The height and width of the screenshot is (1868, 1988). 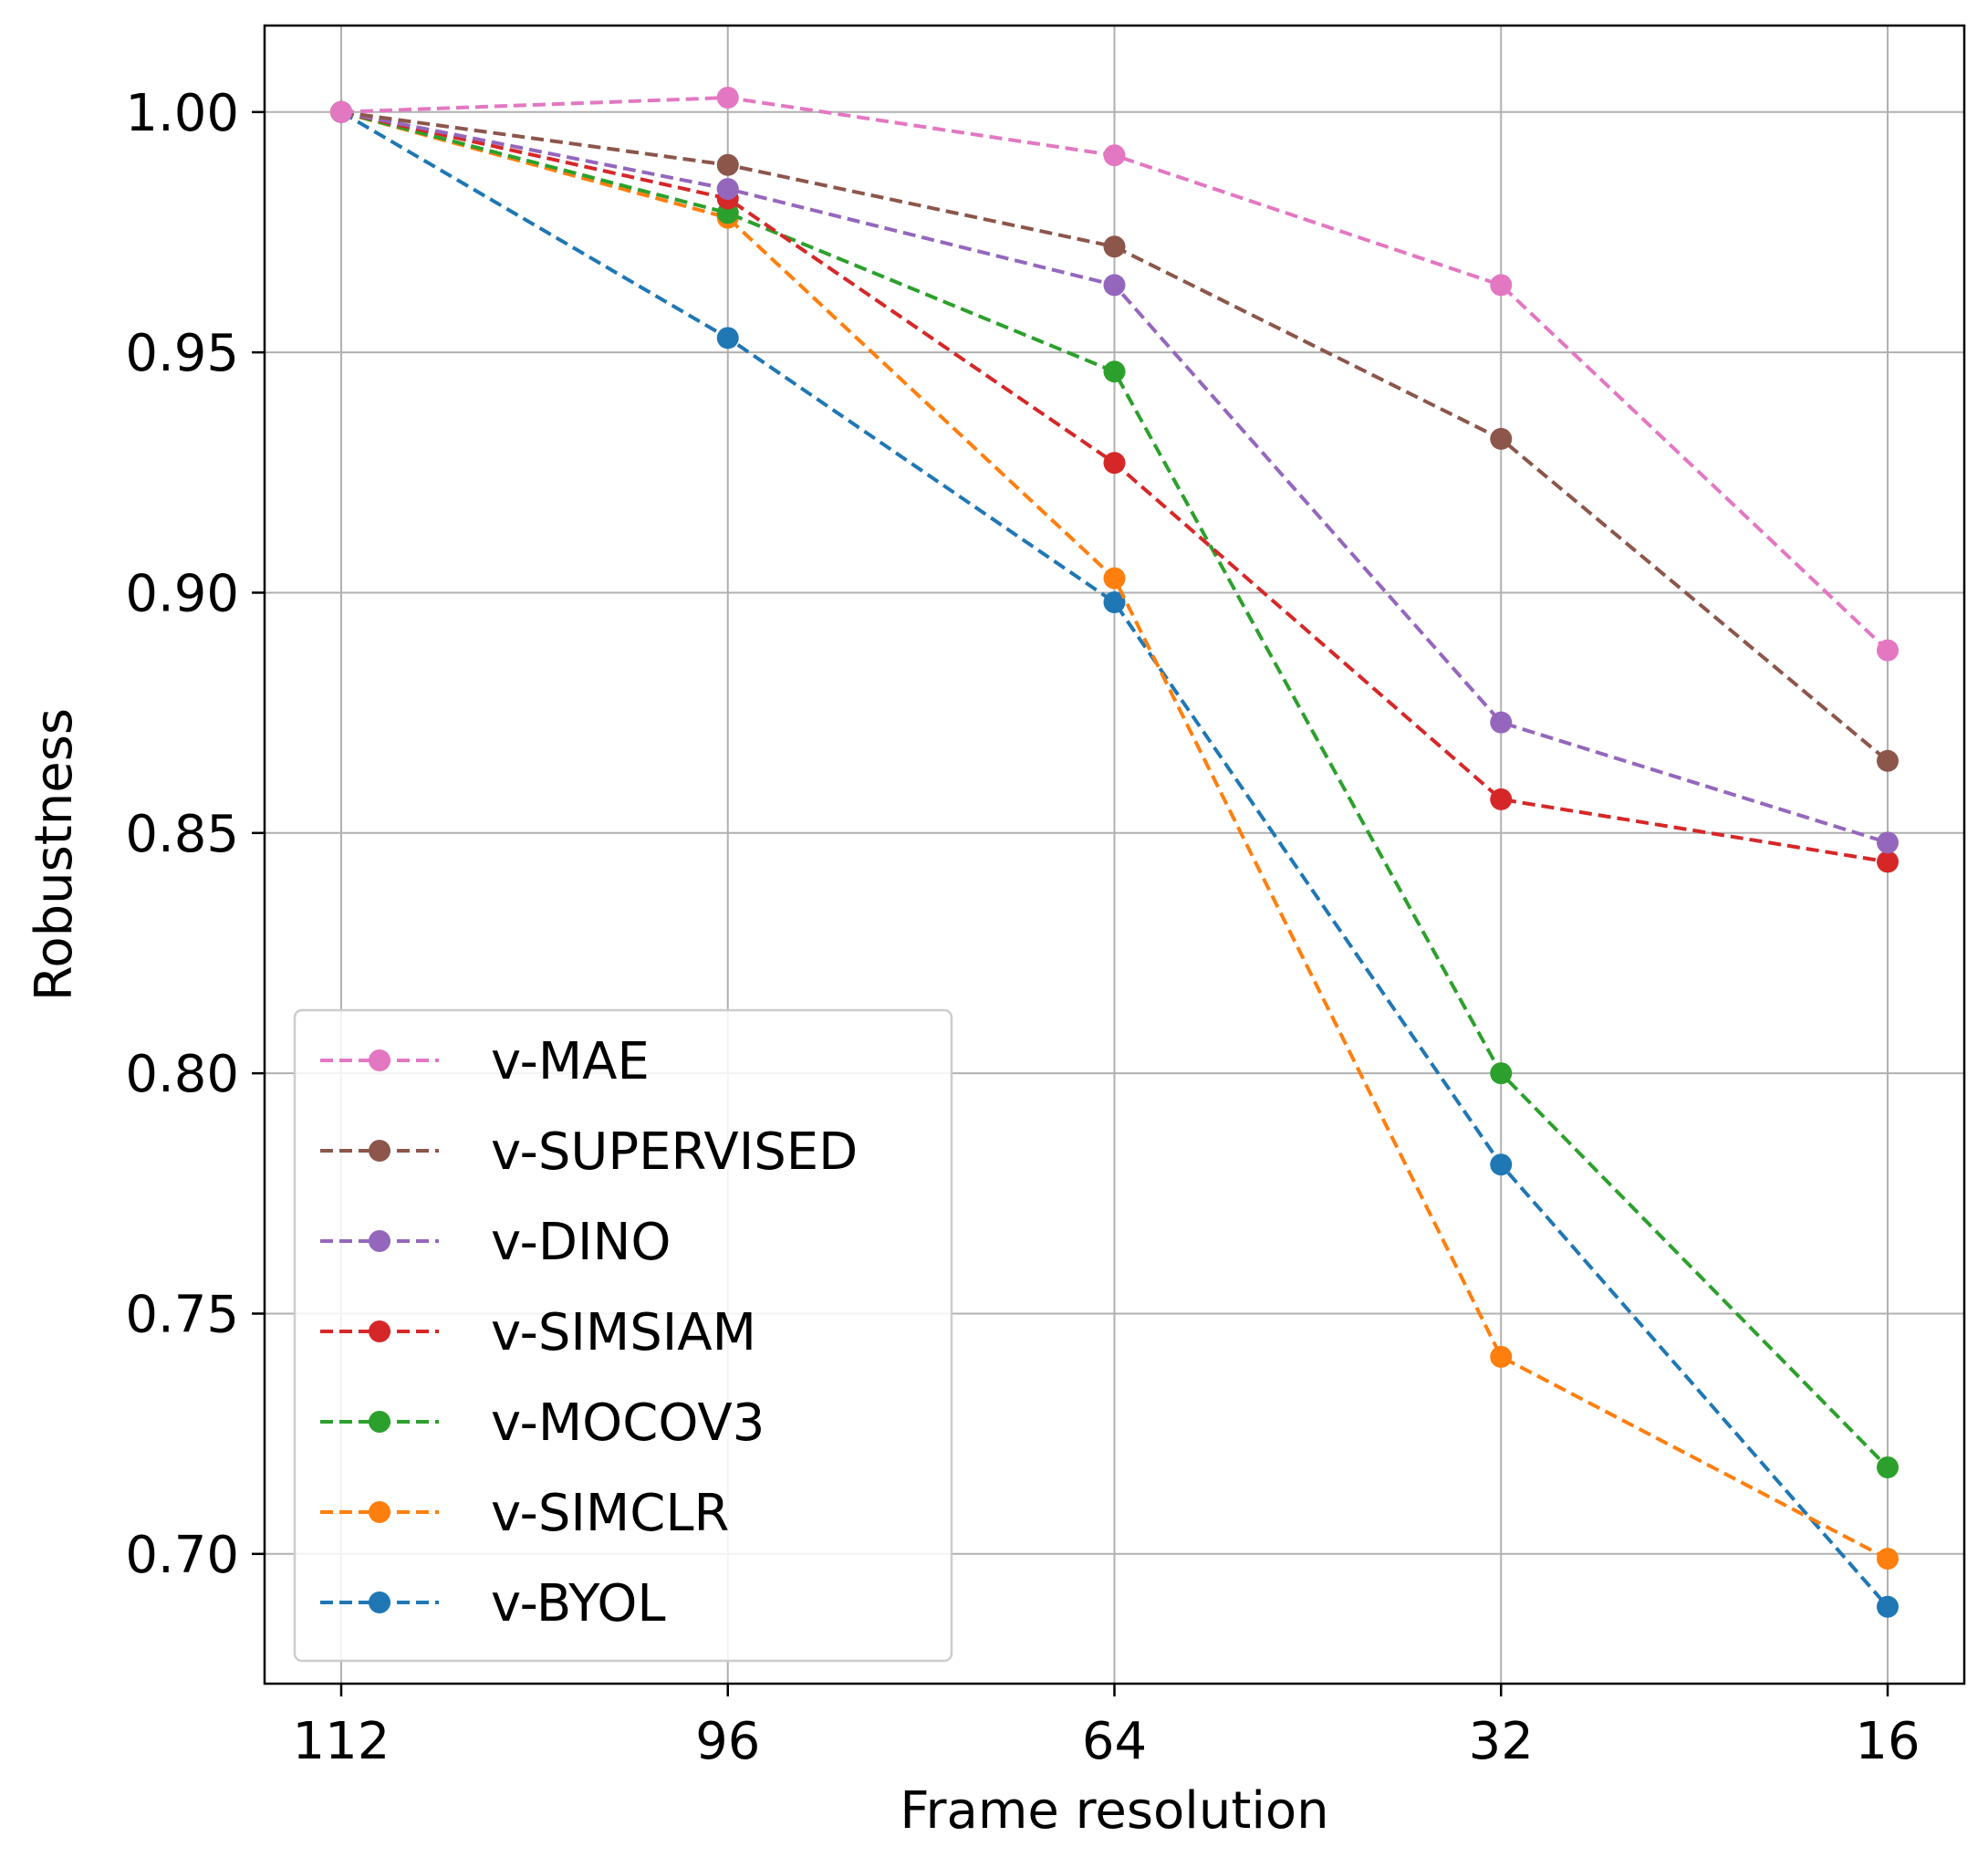 What do you see at coordinates (578, 1603) in the screenshot?
I see `legend-label: v-BYOL` at bounding box center [578, 1603].